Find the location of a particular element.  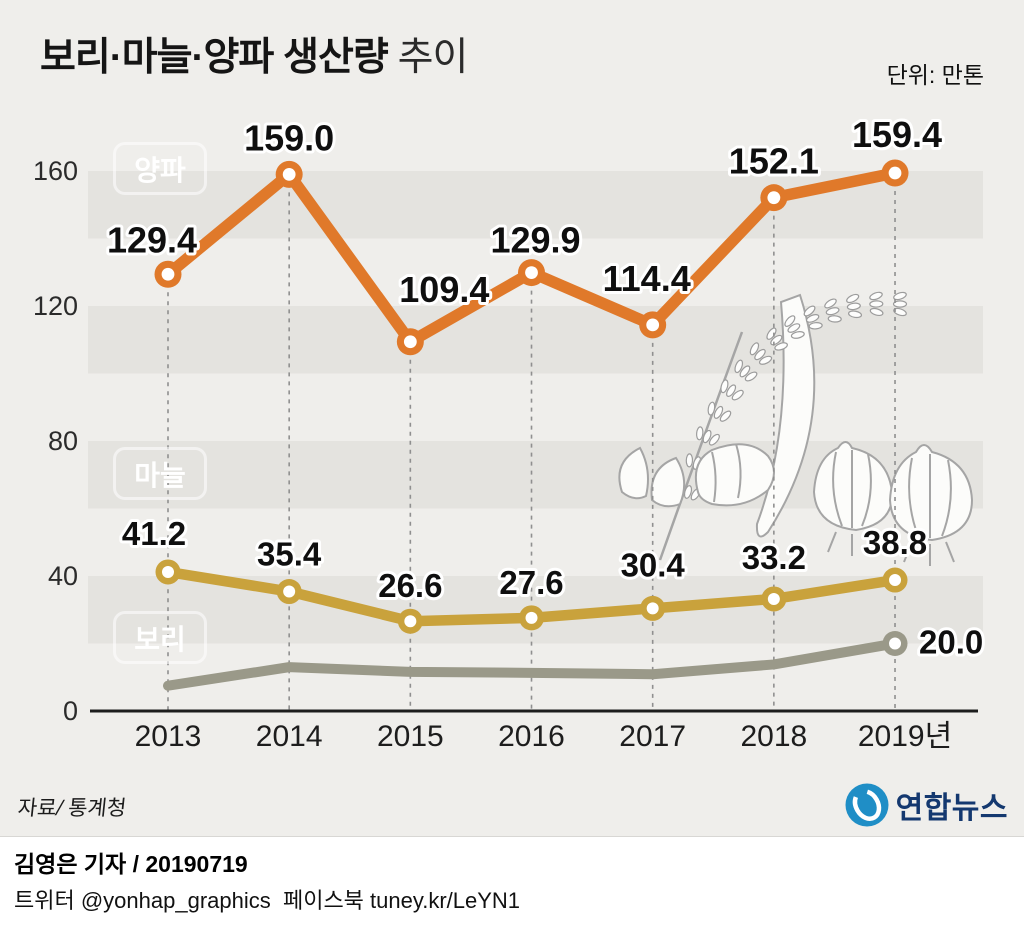

value-label-양파-2017: 114.4 is located at coordinates (647, 278).